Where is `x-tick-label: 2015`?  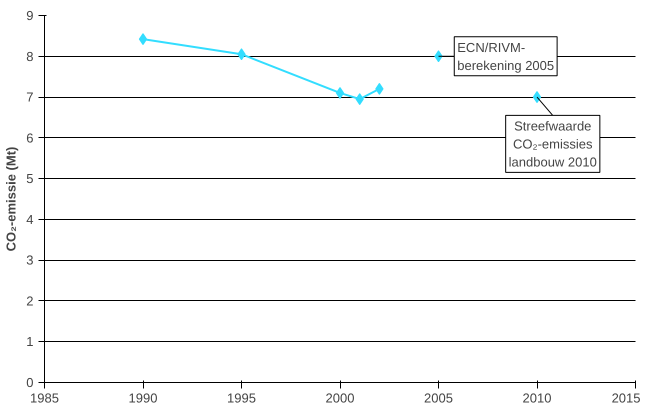
x-tick-label: 2015 is located at coordinates (626, 398).